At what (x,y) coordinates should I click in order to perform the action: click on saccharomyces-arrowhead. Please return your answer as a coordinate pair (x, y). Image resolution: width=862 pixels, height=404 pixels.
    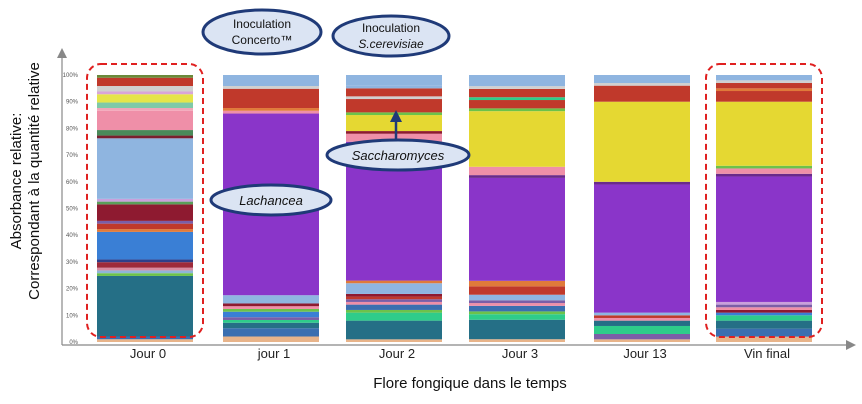
    Looking at the image, I should click on (396, 116).